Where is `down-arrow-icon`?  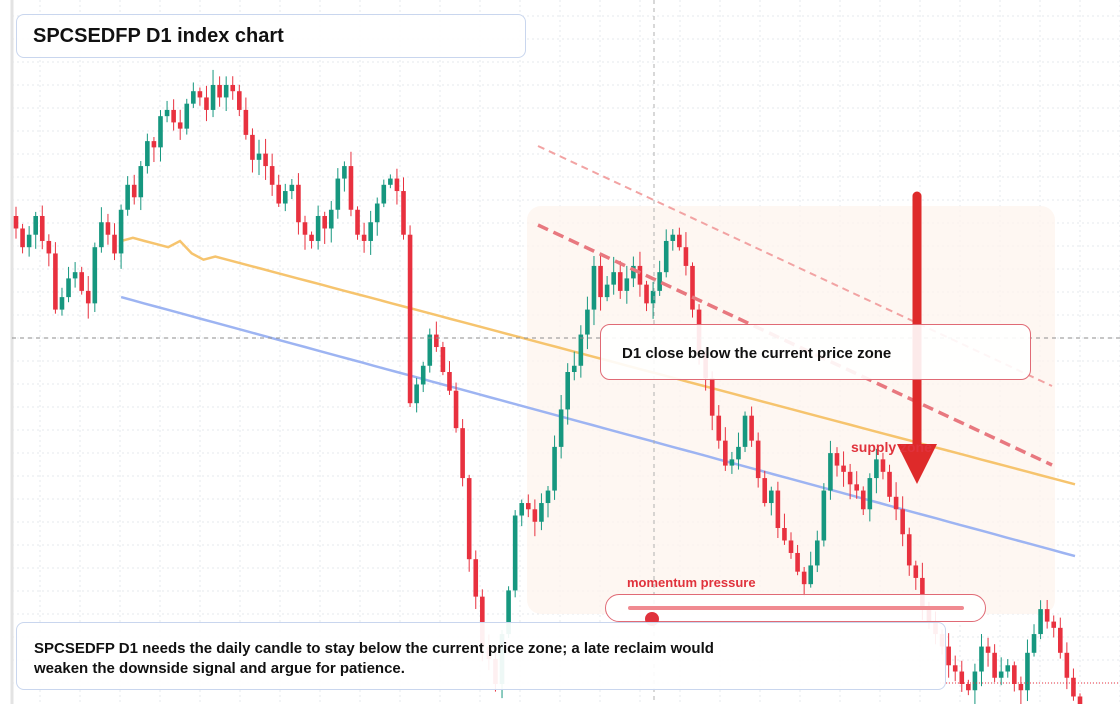
down-arrow-icon is located at coordinates (917, 337).